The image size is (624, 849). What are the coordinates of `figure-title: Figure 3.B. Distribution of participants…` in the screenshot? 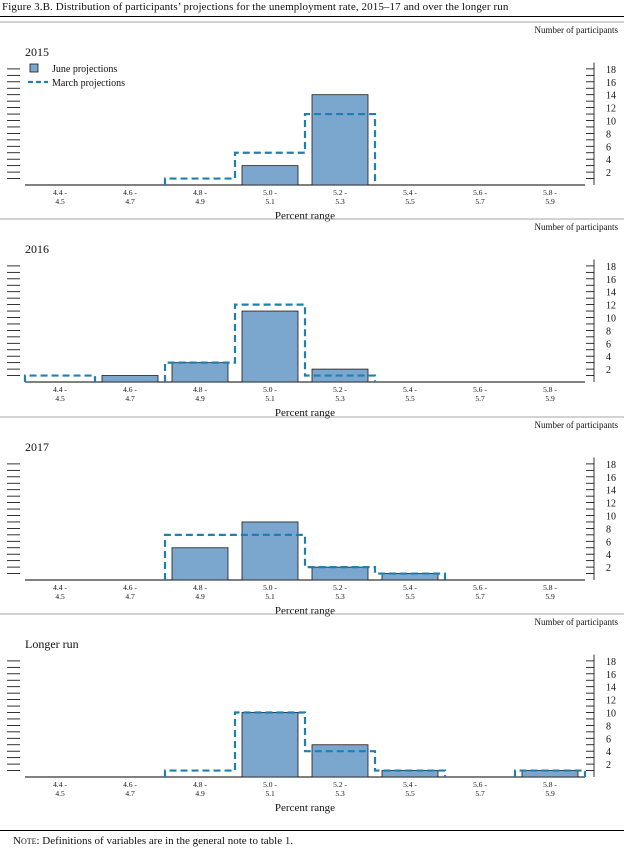 It's located at (255, 7).